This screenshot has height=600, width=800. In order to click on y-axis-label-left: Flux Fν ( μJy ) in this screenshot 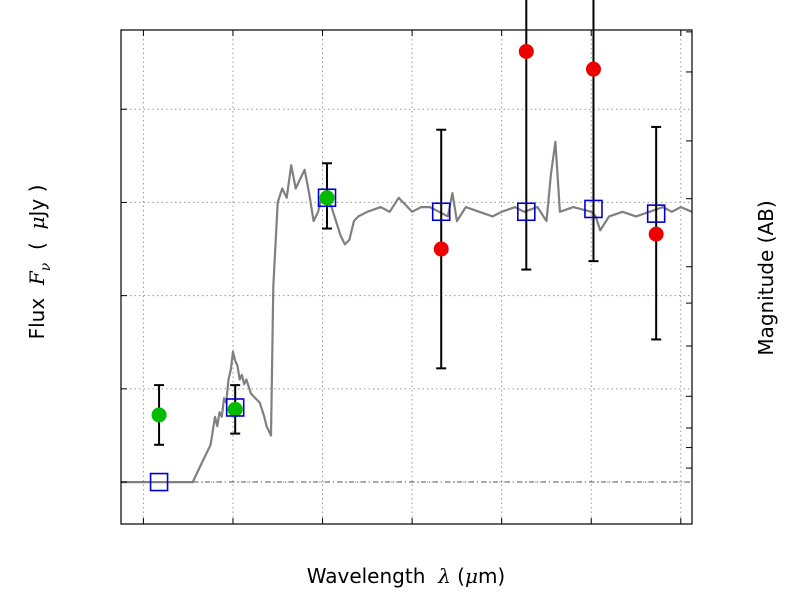, I will do `click(39, 262)`.